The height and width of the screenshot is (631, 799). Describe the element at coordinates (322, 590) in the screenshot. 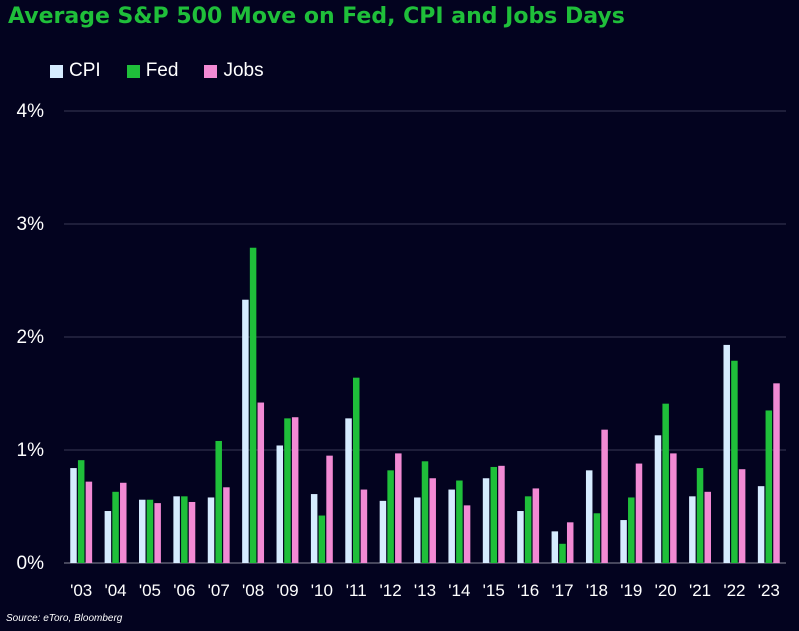

I see `x-tick-label: '10` at that location.